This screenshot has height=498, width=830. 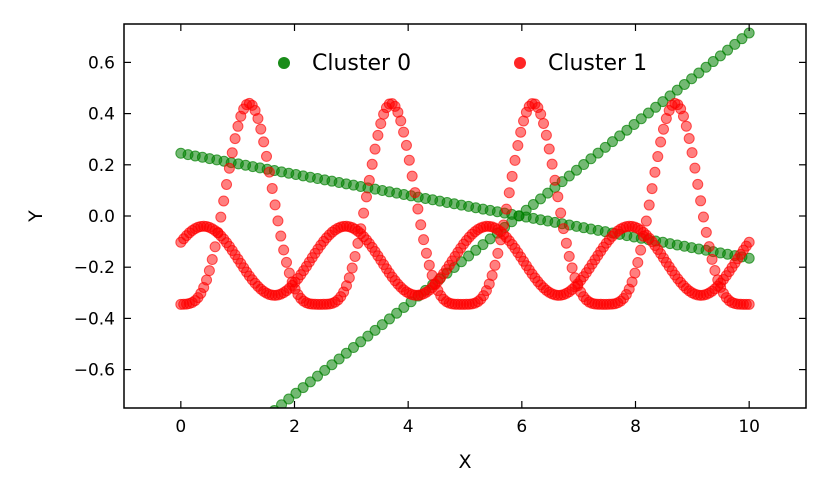 I want to click on x-axis-label: X, so click(x=464, y=462).